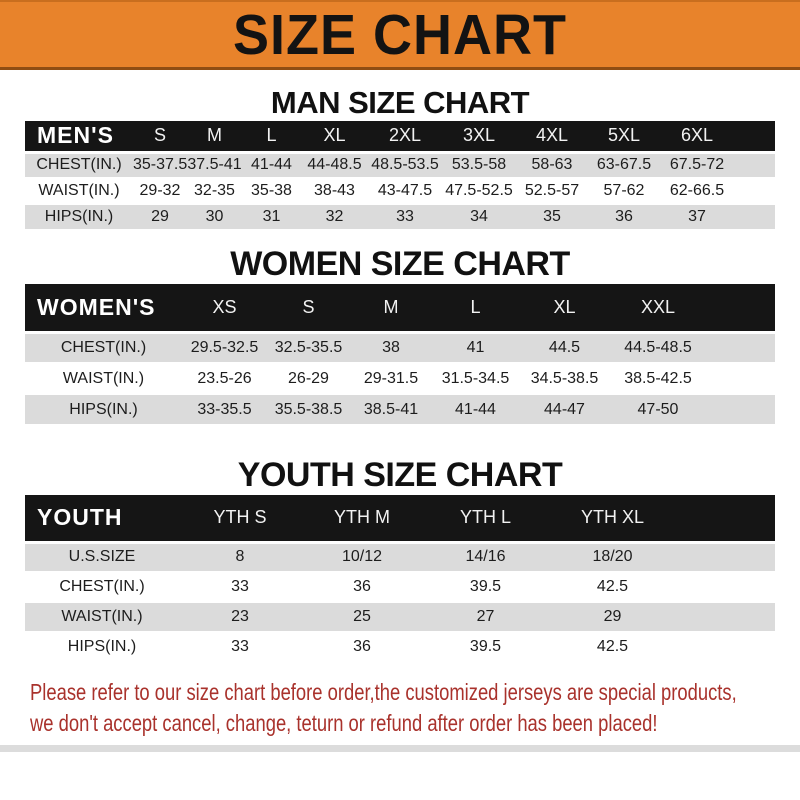  What do you see at coordinates (308, 348) in the screenshot?
I see `size-value-cell: 32.5-35.5` at bounding box center [308, 348].